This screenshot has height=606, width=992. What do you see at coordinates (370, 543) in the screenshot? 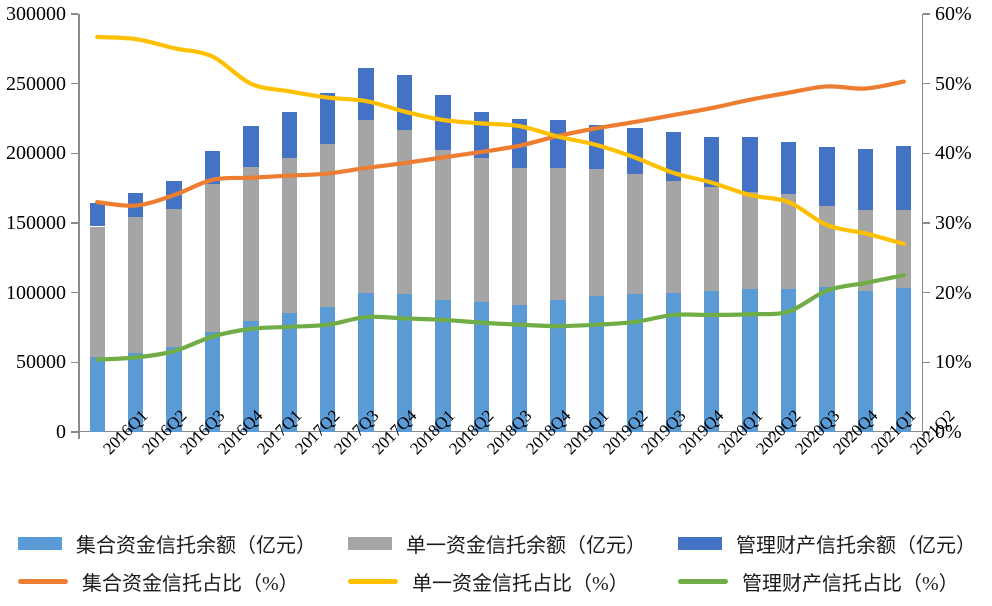
I see `bar-swatch-gray` at bounding box center [370, 543].